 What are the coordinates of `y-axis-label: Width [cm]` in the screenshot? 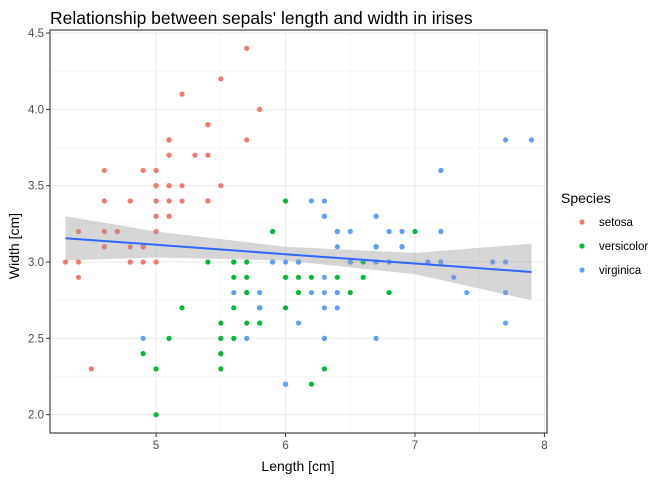 It's located at (14, 246).